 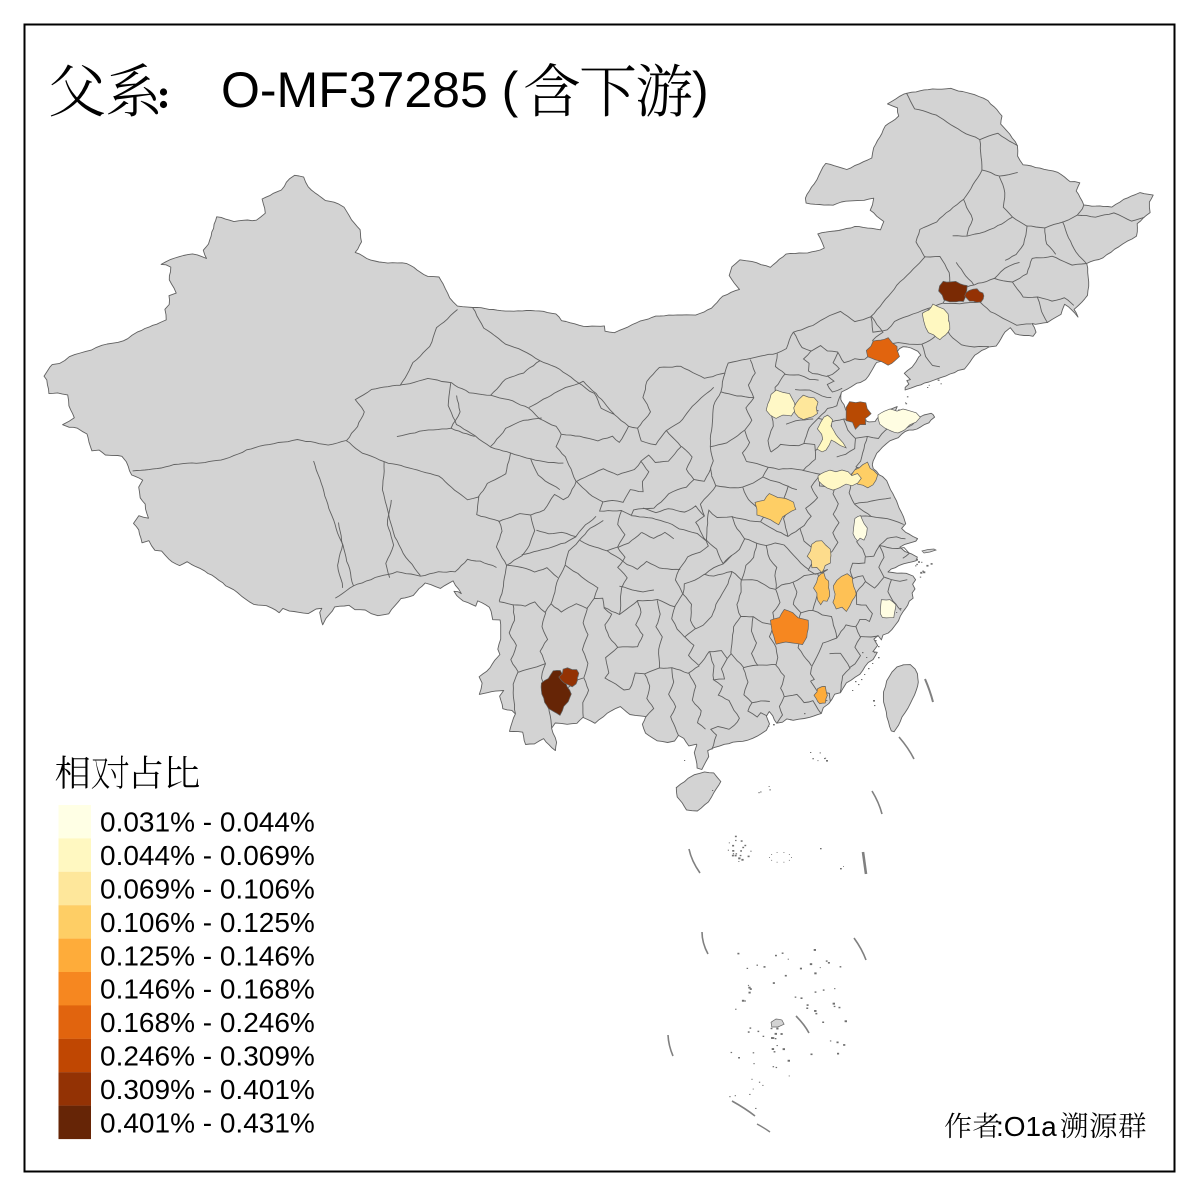 I want to click on svg-text: 0.125% - 0.146%, so click(x=207, y=955).